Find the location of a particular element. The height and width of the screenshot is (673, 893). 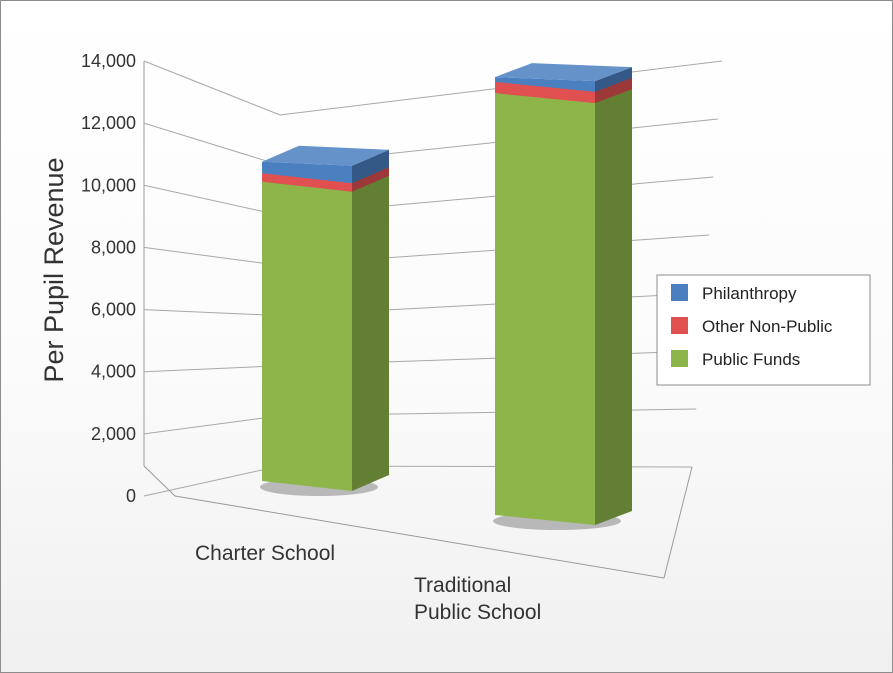

legend-label-public-funds: Public Funds is located at coordinates (751, 359).